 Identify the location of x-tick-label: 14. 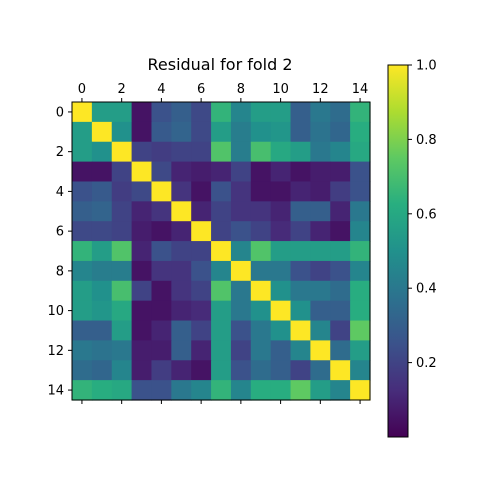
(360, 89).